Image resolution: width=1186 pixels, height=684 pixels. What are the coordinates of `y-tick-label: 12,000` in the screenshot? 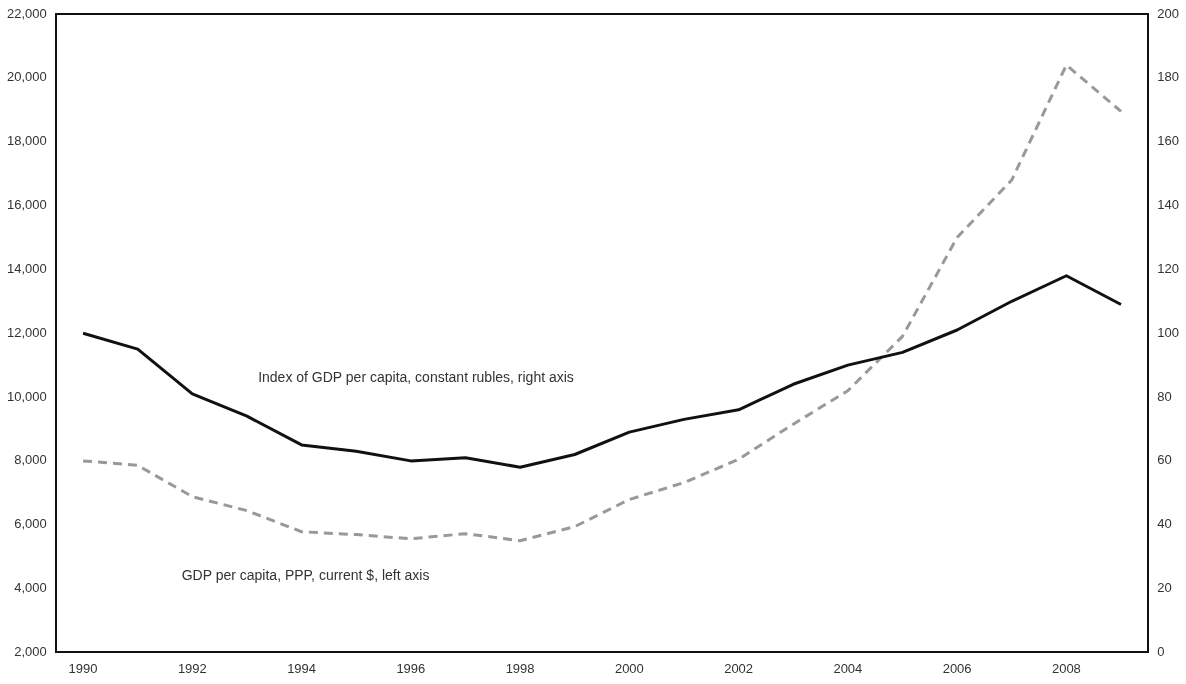 It's located at (27, 332).